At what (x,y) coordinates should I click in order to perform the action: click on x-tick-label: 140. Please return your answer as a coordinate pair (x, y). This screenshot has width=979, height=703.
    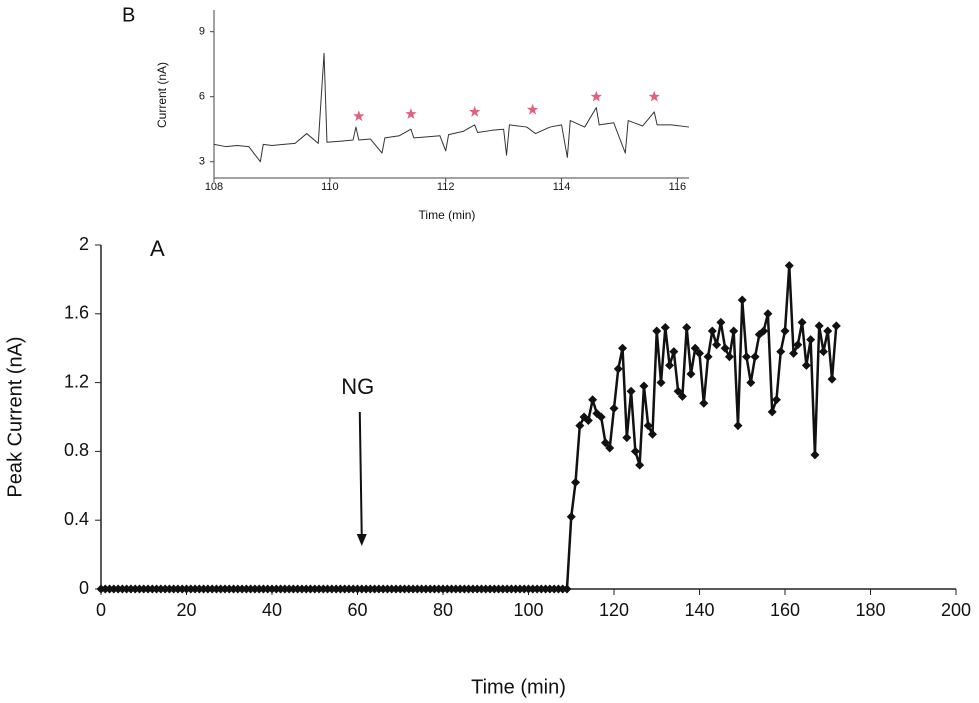
    Looking at the image, I should click on (699, 610).